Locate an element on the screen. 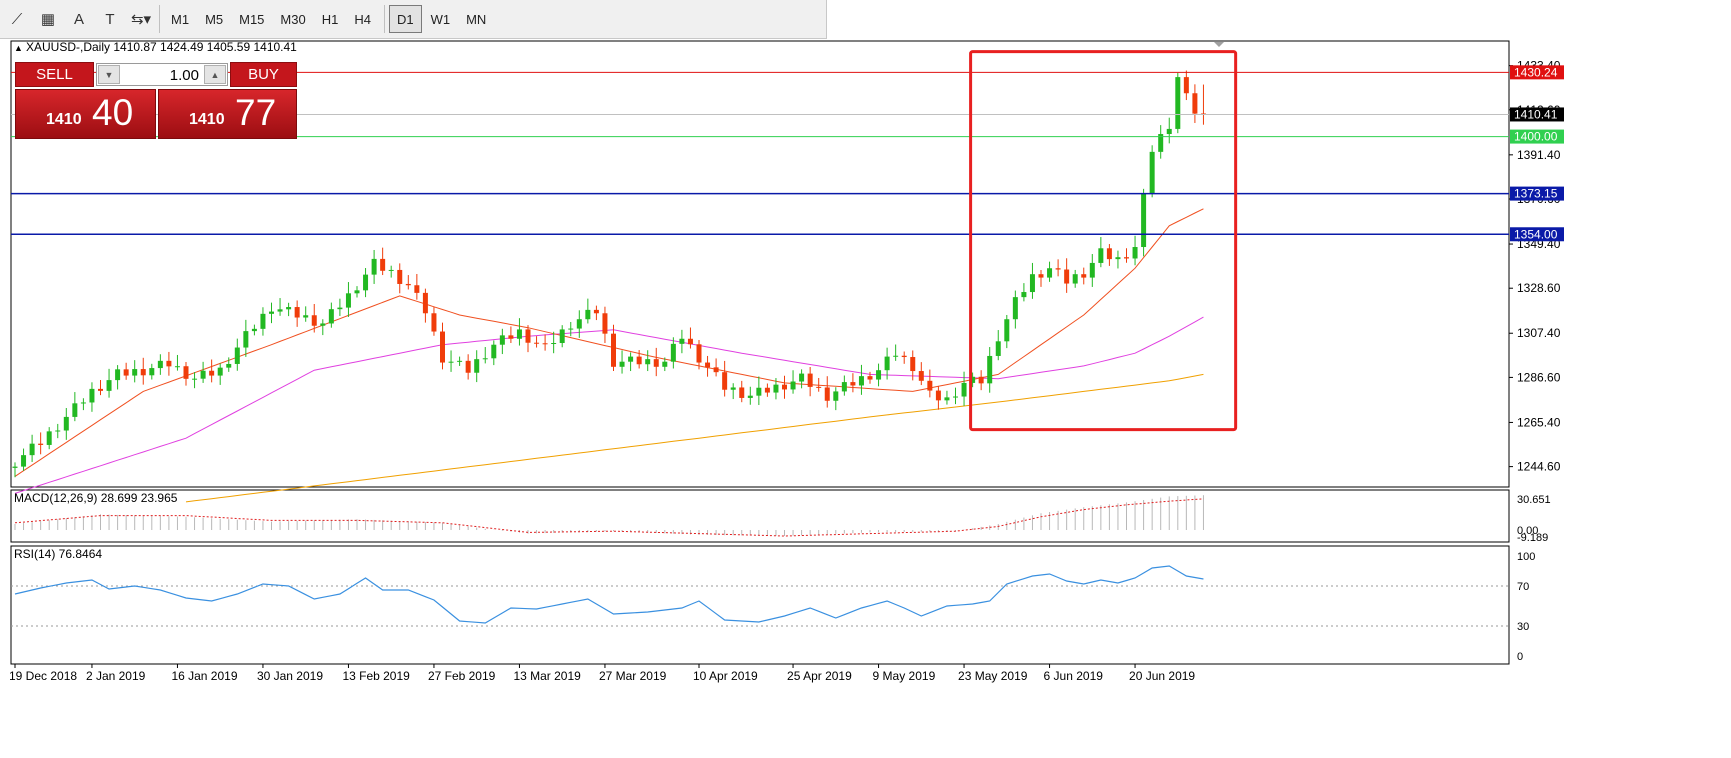  lot-decrease-icon: ▼ is located at coordinates (109, 74).